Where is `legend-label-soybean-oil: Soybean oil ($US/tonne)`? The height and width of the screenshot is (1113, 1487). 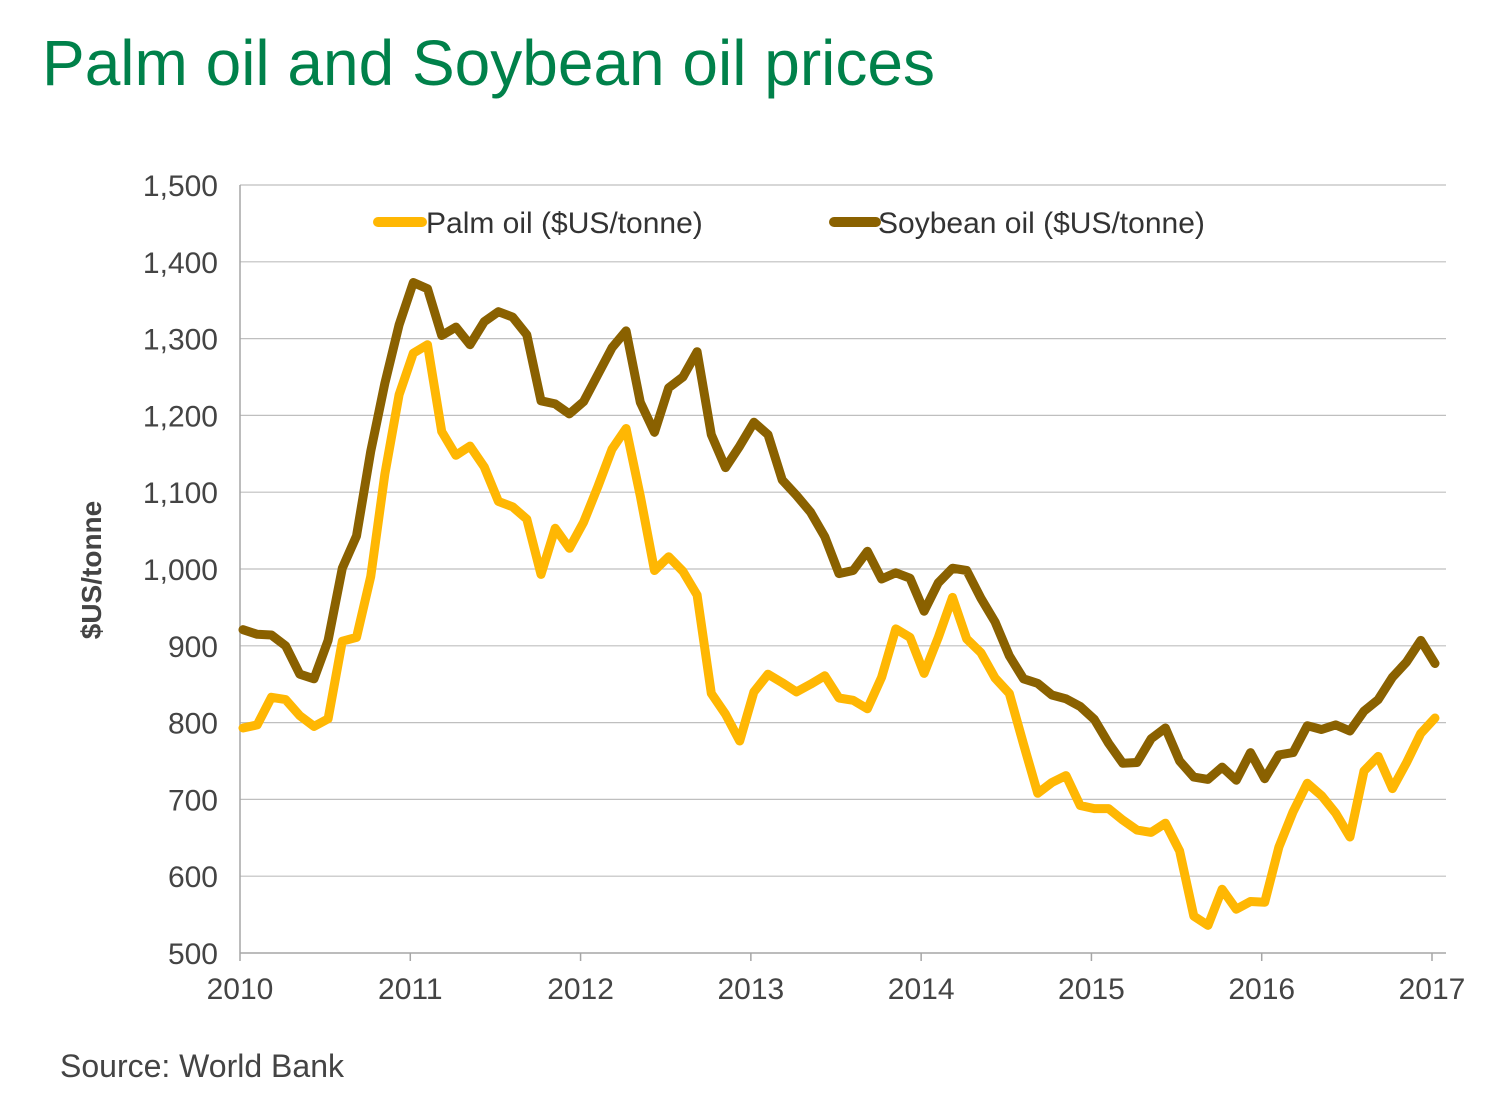 legend-label-soybean-oil: Soybean oil ($US/tonne) is located at coordinates (1041, 223).